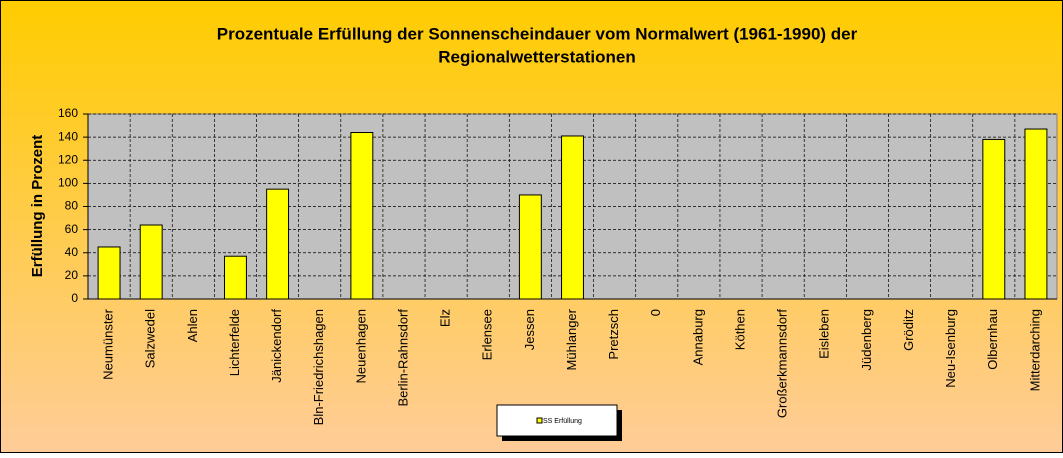  Describe the element at coordinates (539, 420) in the screenshot. I see `legend-swatch` at that location.